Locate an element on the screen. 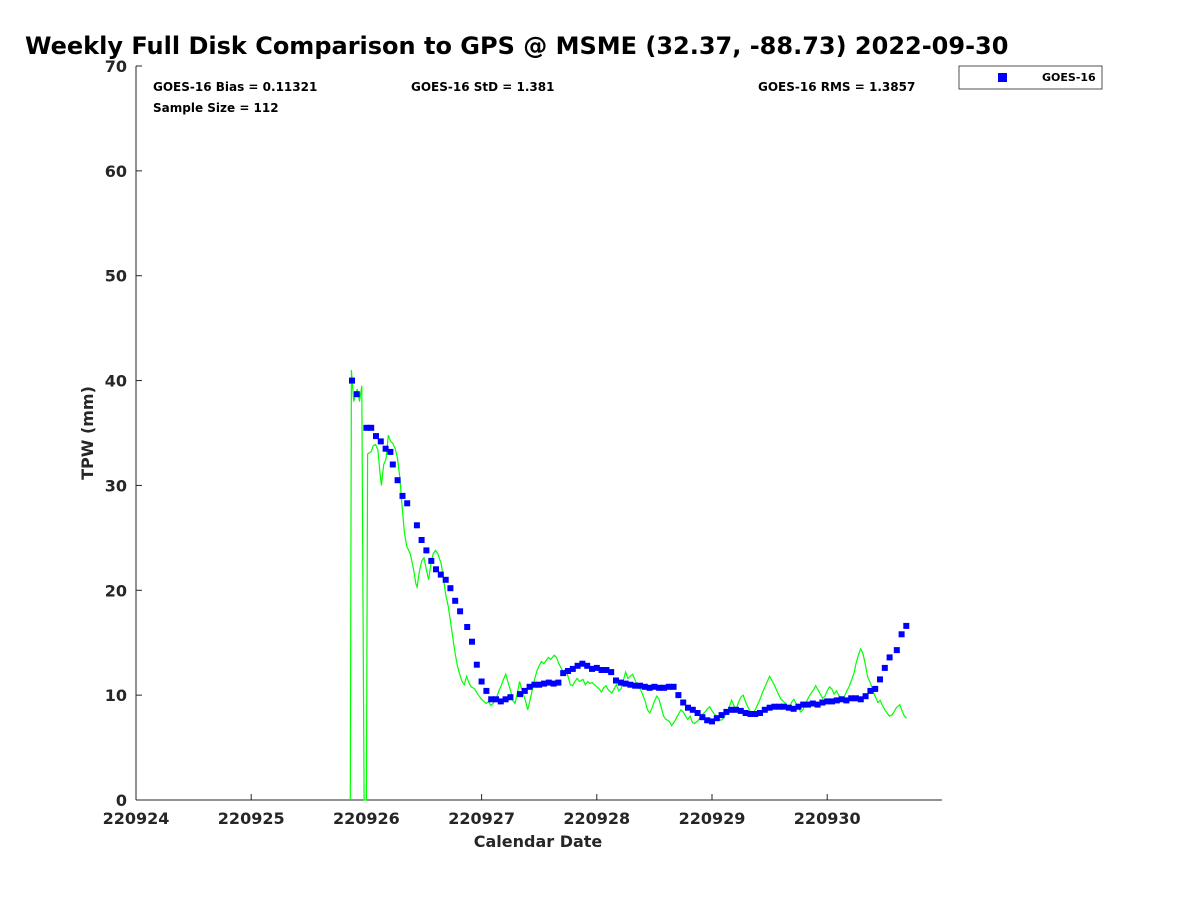 Image resolution: width=1200 pixels, height=900 pixels. x-tick-label: 220927 is located at coordinates (481, 818).